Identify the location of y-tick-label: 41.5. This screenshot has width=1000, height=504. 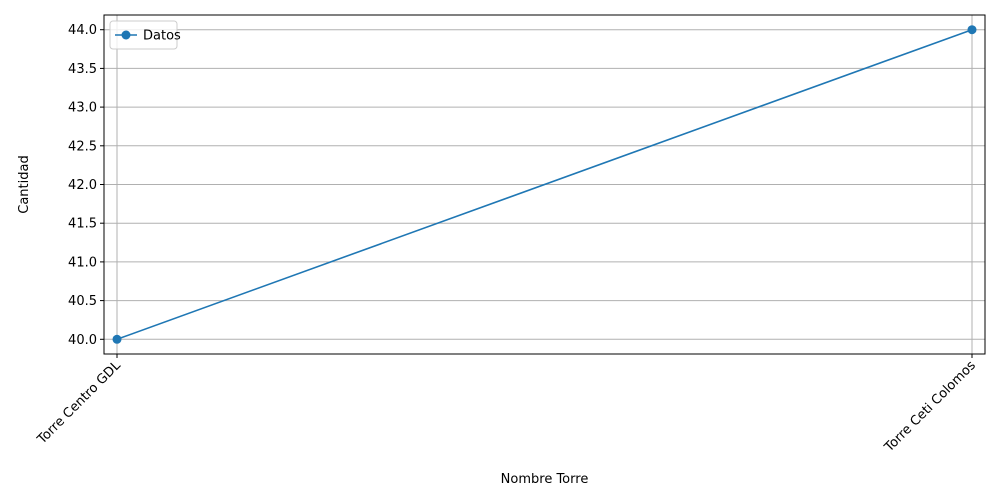
(82, 224).